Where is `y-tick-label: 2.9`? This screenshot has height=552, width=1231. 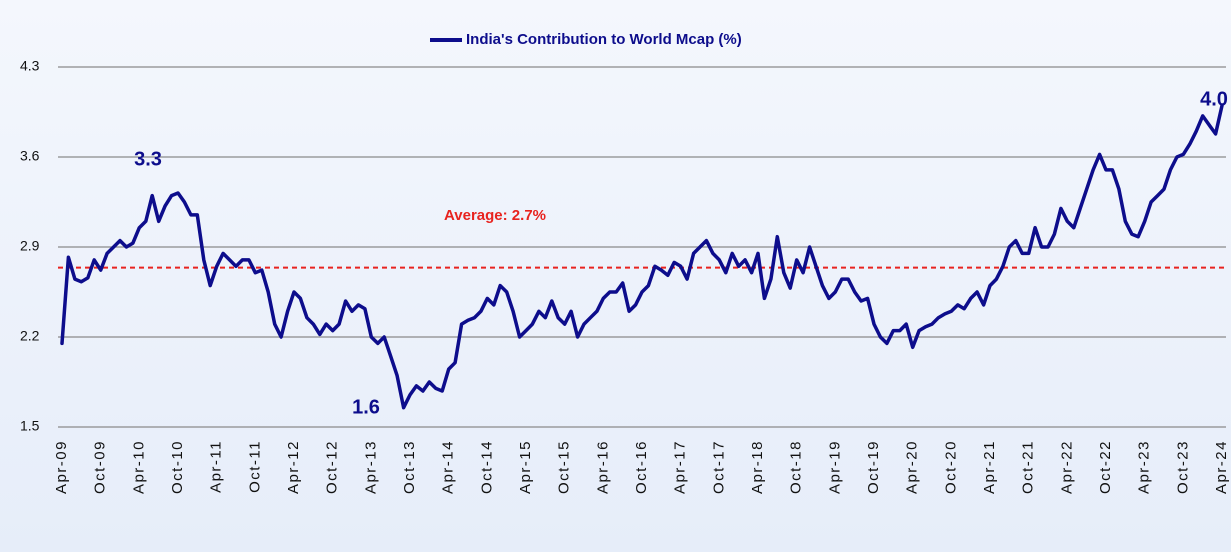
y-tick-label: 2.9 is located at coordinates (30, 246).